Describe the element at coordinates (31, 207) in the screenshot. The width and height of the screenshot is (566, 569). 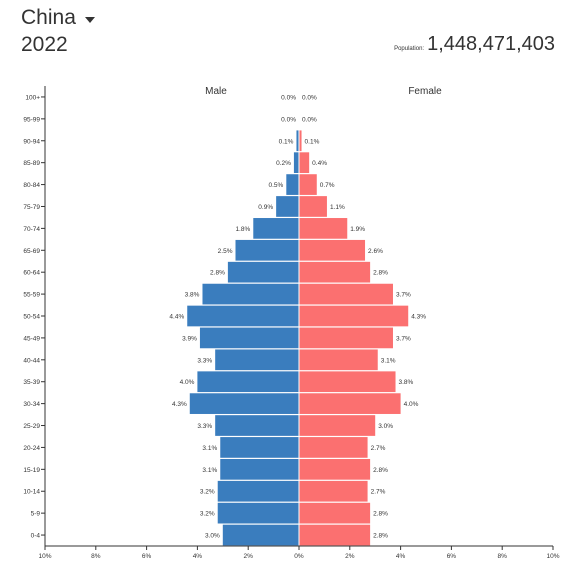
I see `age-group-label: 75-79` at that location.